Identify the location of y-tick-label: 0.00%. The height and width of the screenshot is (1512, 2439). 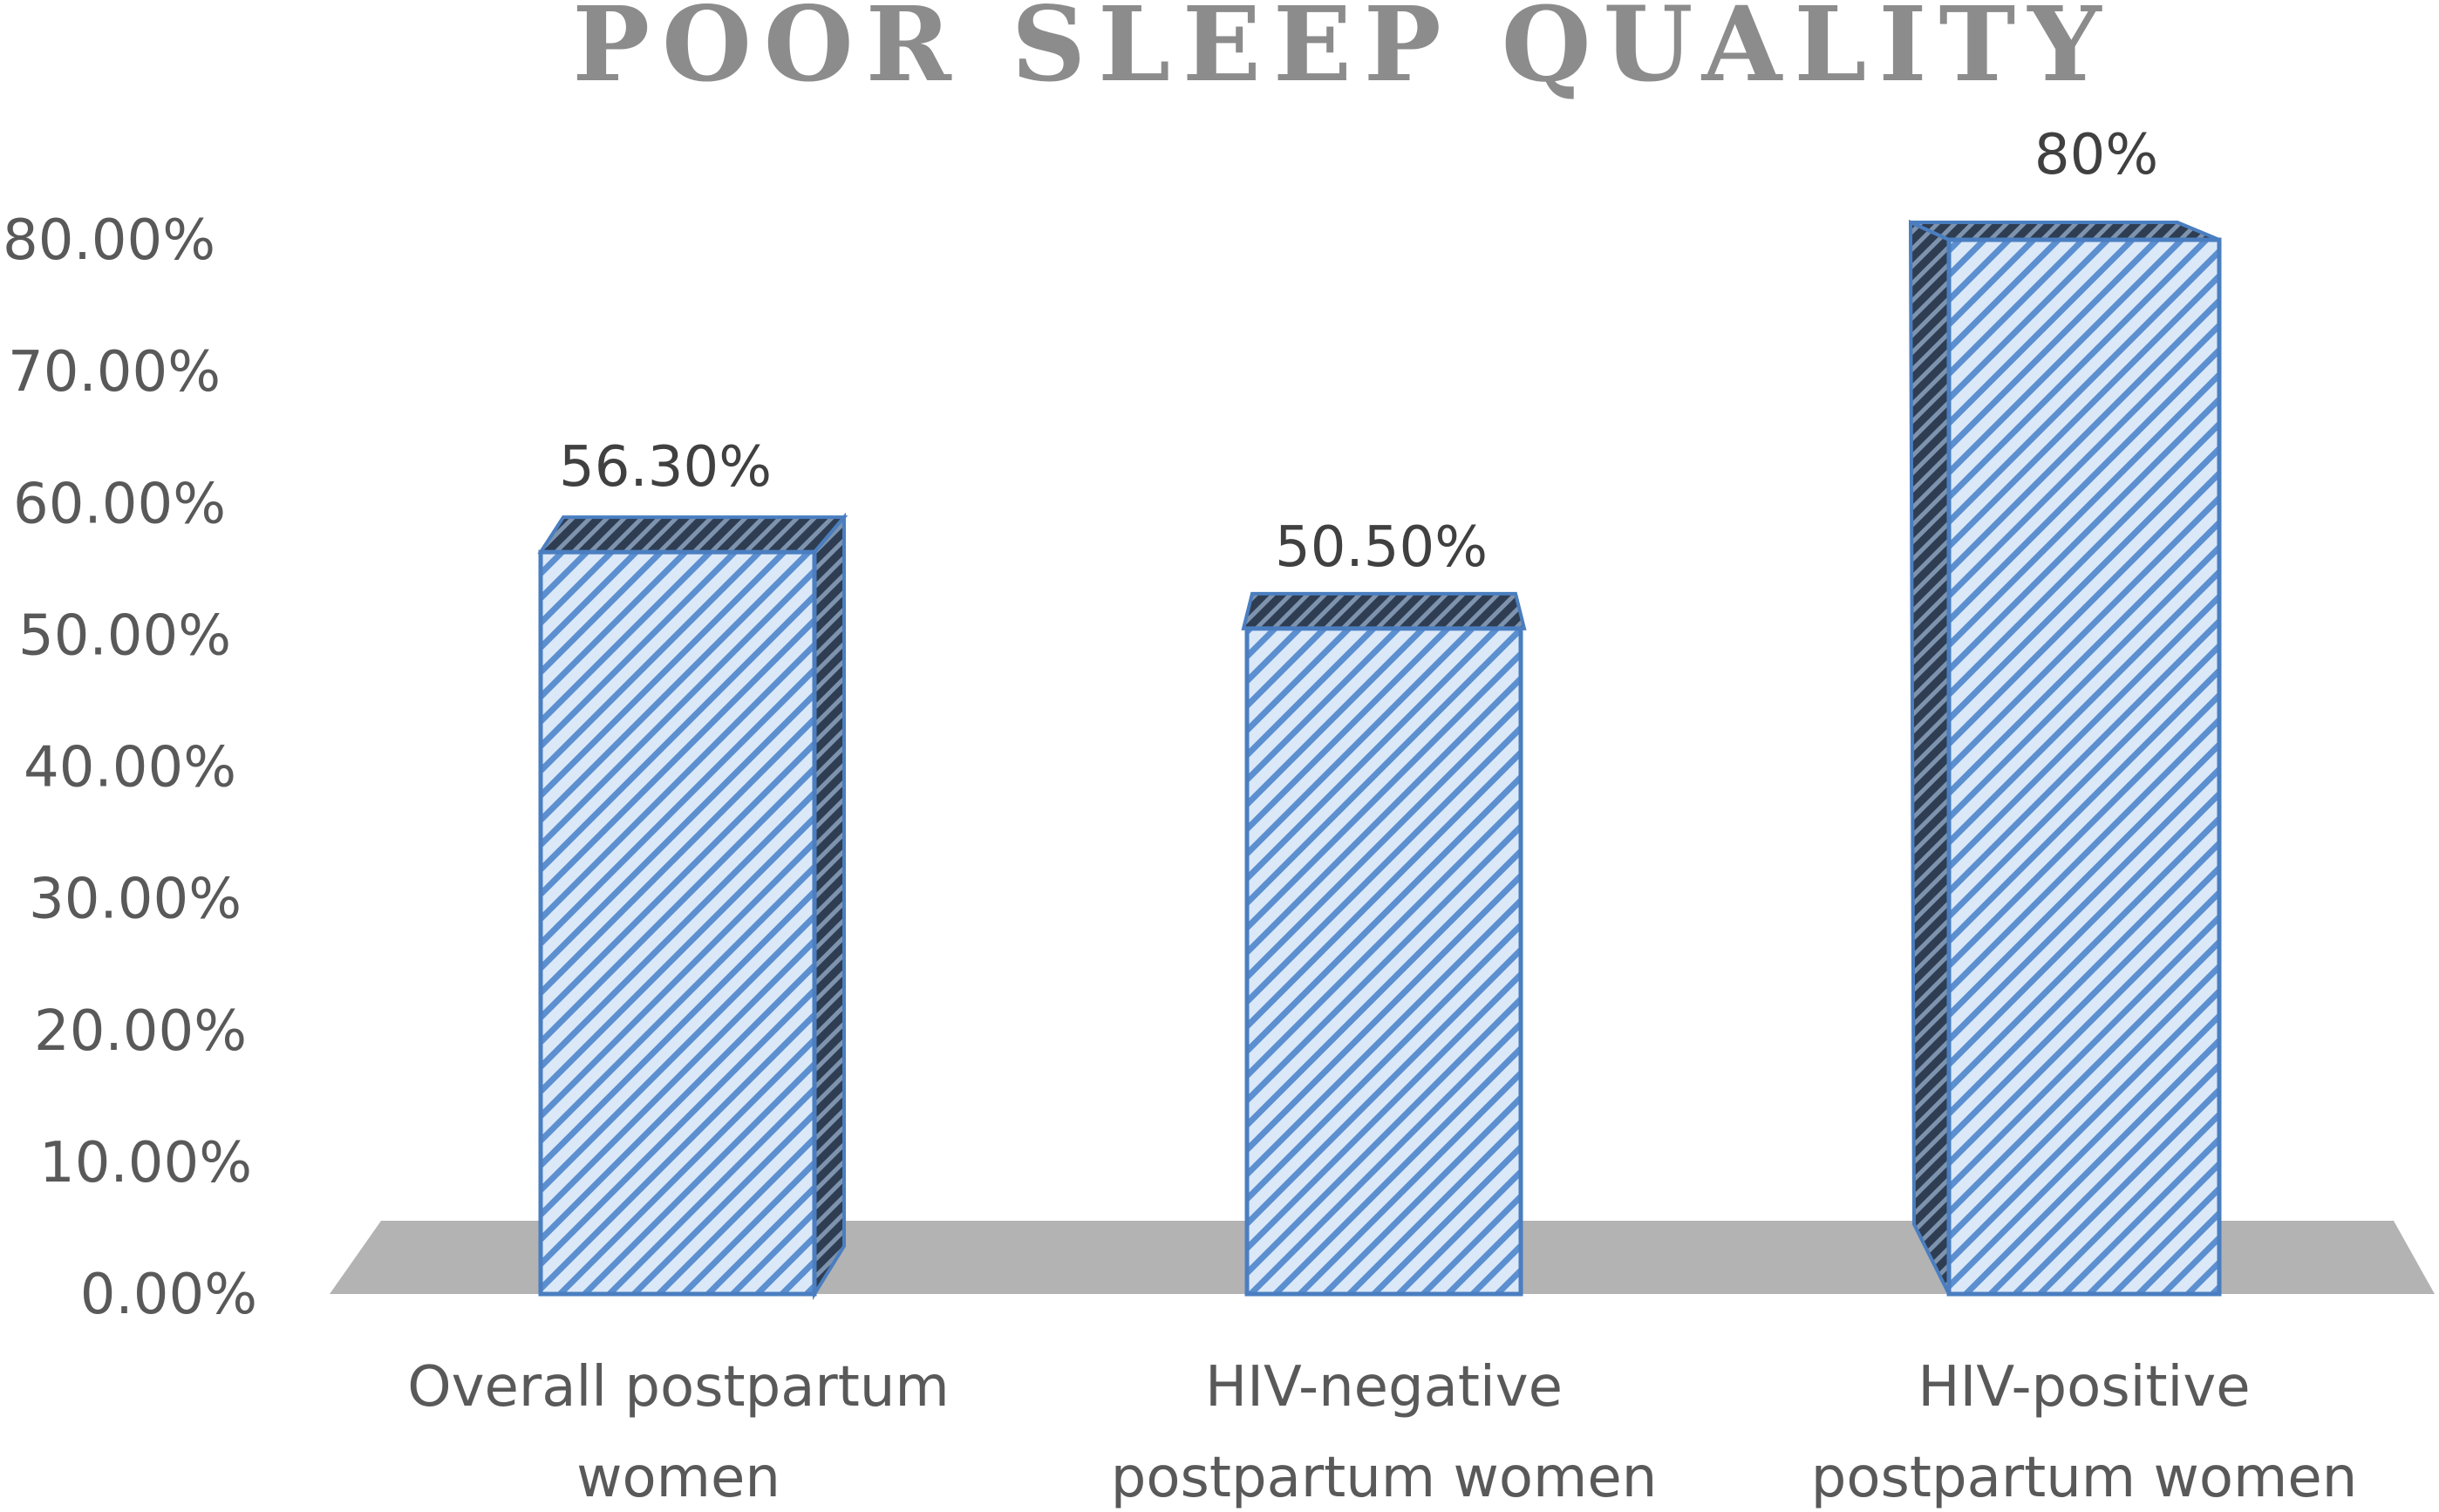
(168, 1295).